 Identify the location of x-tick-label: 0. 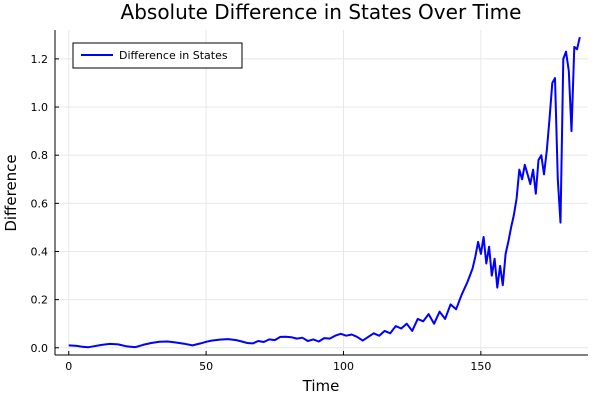
(68, 366).